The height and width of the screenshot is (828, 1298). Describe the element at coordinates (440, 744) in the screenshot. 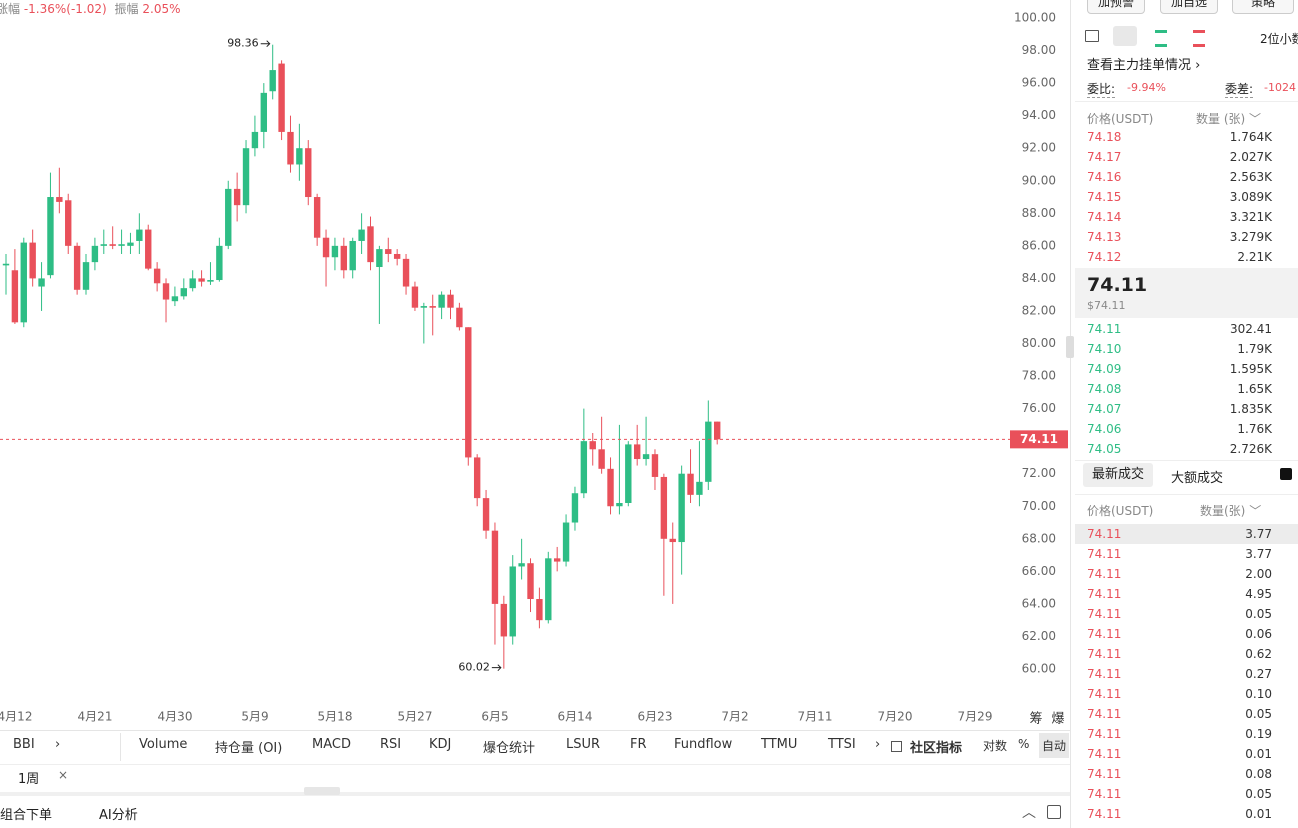

I see `indicator-tab: KDJ` at that location.